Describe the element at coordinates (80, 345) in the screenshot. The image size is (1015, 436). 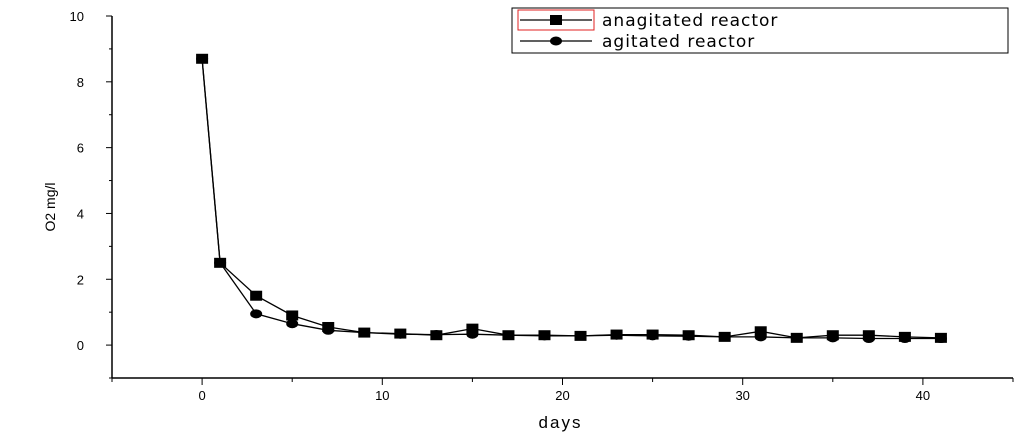
I see `y-tick-label: 0` at that location.